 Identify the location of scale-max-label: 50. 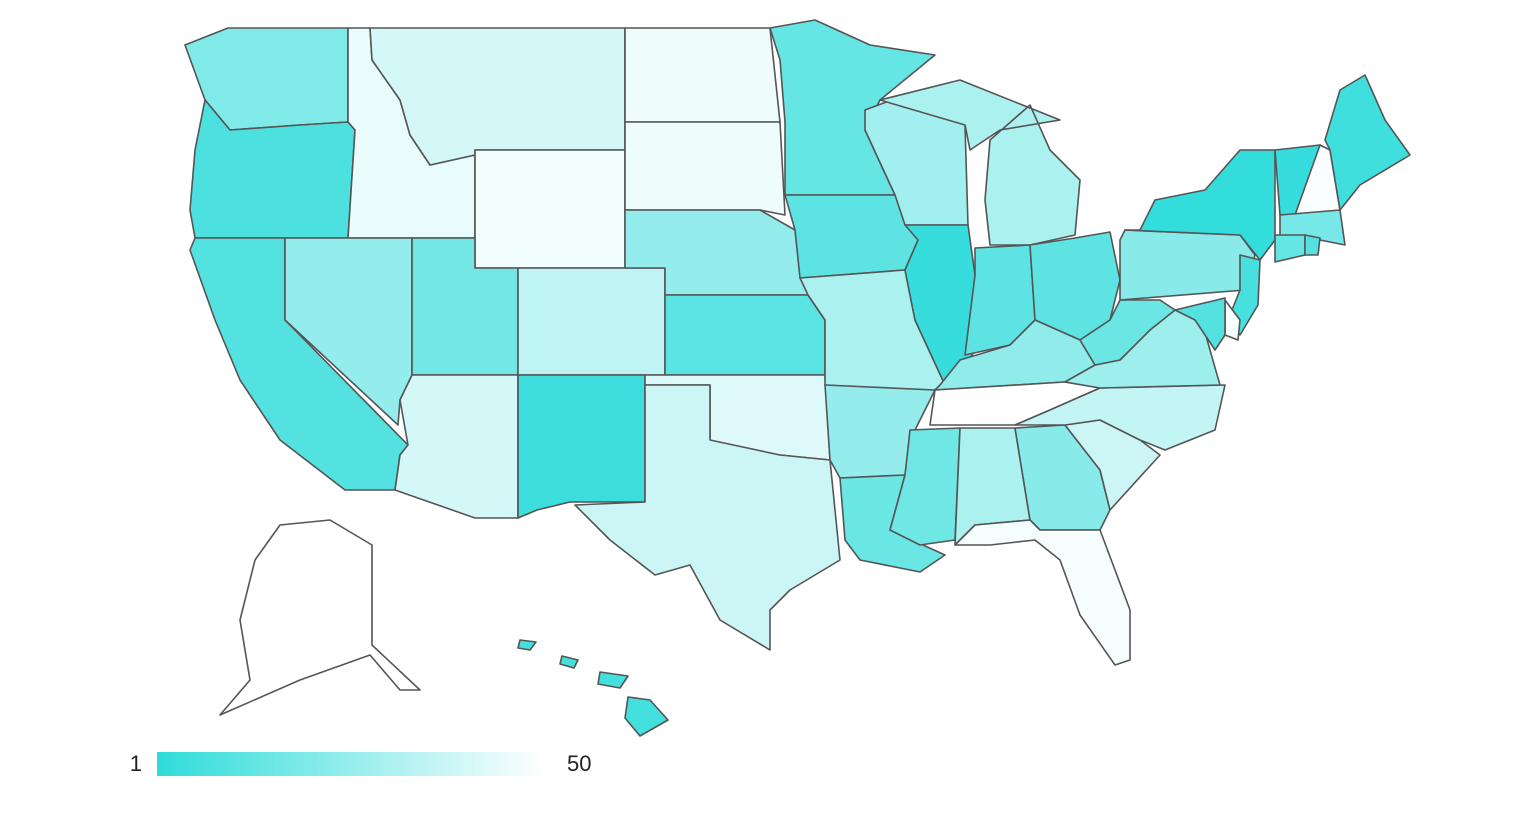
(579, 763).